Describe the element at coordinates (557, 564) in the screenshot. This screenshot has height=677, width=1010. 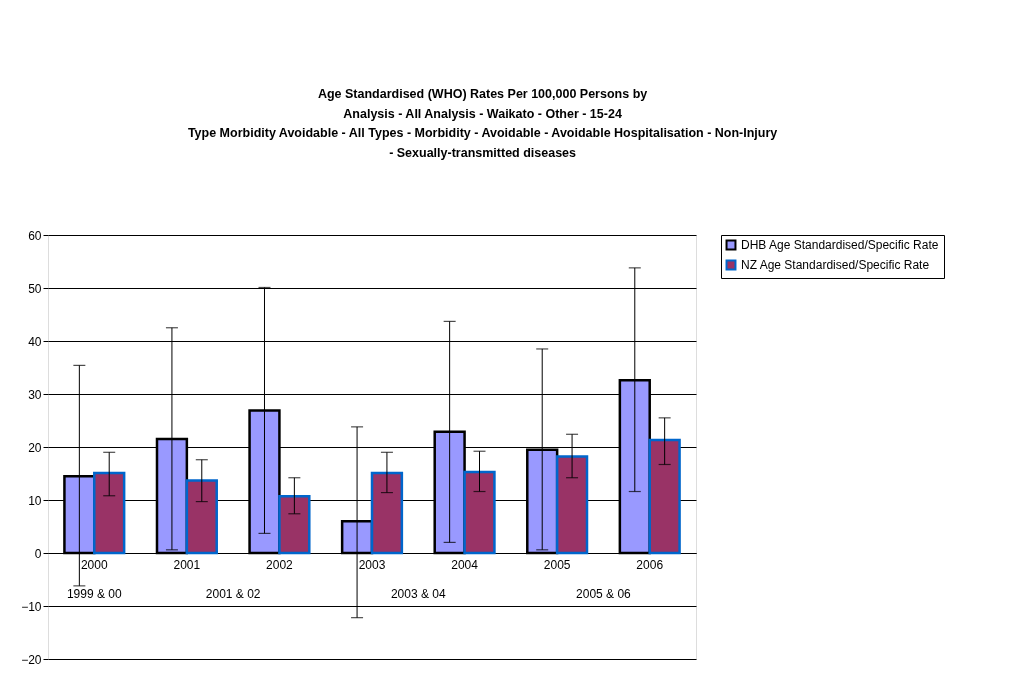
I see `x-tick-label: 2005` at that location.